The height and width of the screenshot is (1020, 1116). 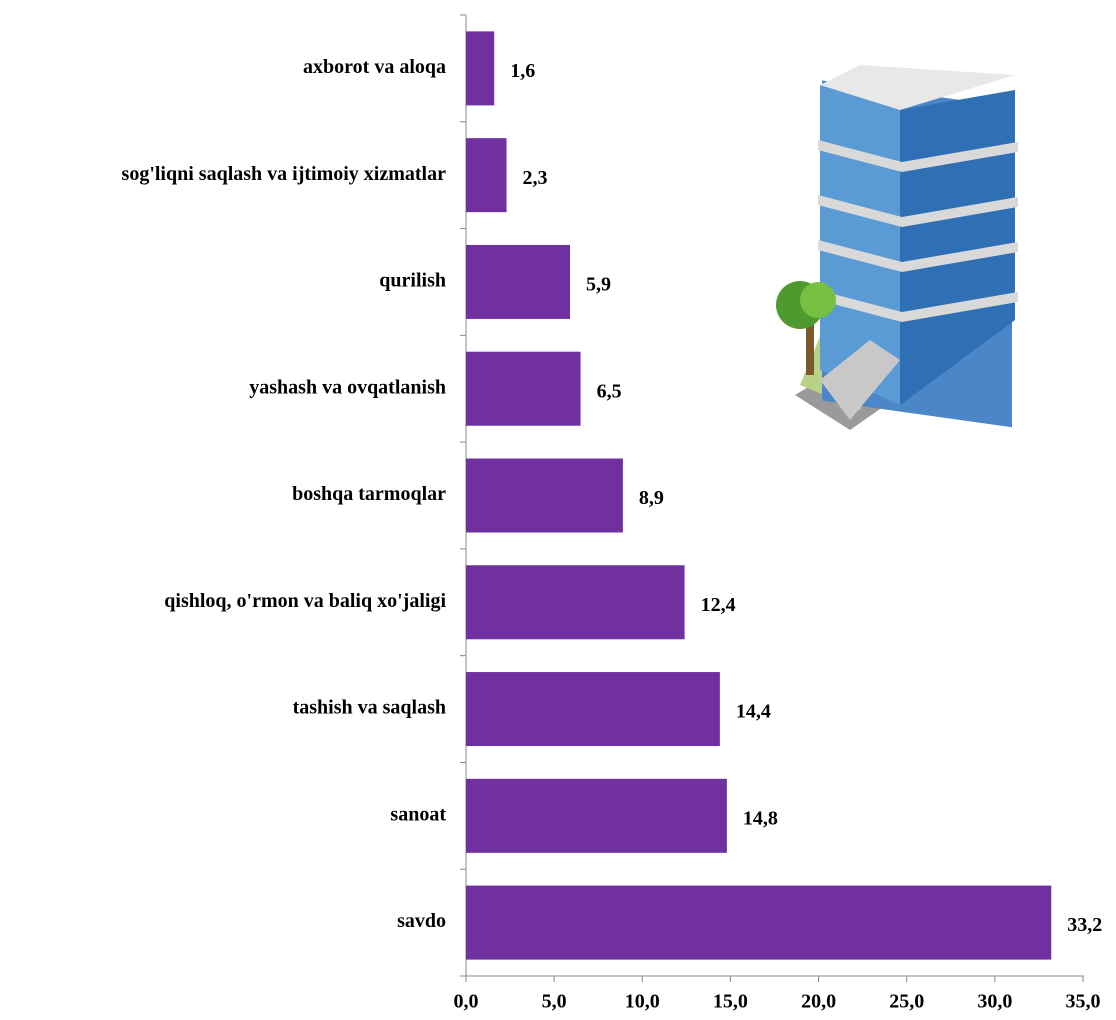 What do you see at coordinates (369, 494) in the screenshot?
I see `y-tick-label: boshqa tarmoqlar` at bounding box center [369, 494].